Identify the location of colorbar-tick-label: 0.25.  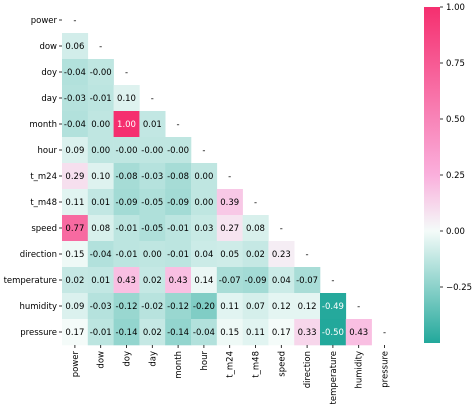
(455, 176).